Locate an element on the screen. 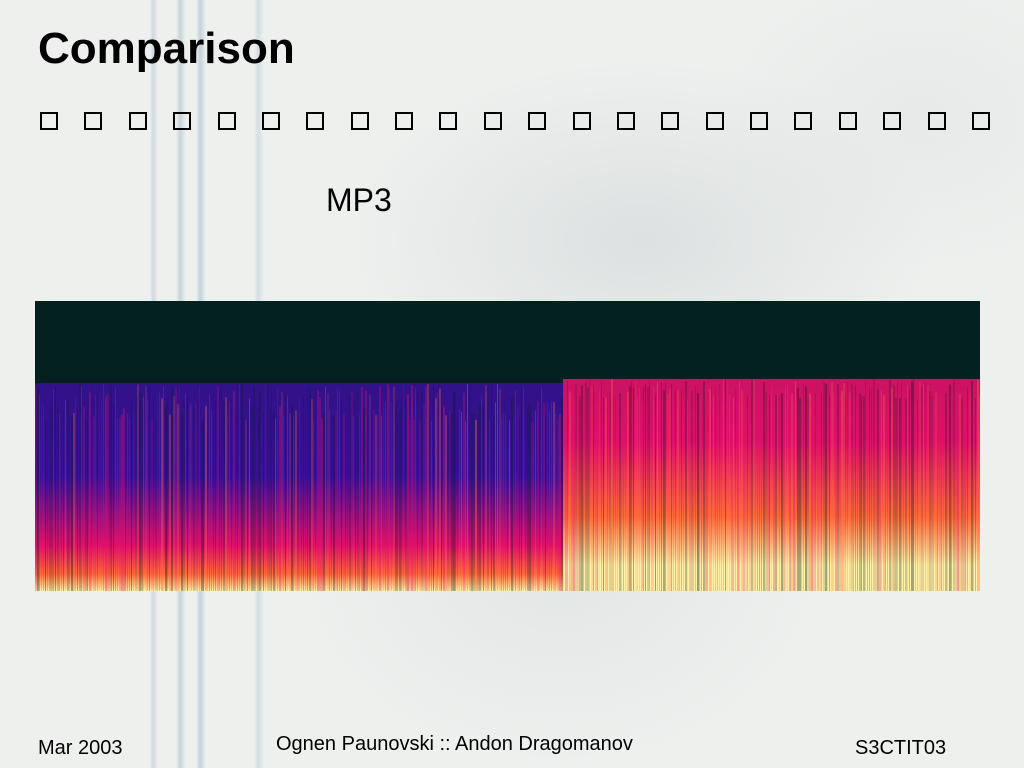 The image size is (1024, 768). footer-code: S3CTIT03 is located at coordinates (901, 748).